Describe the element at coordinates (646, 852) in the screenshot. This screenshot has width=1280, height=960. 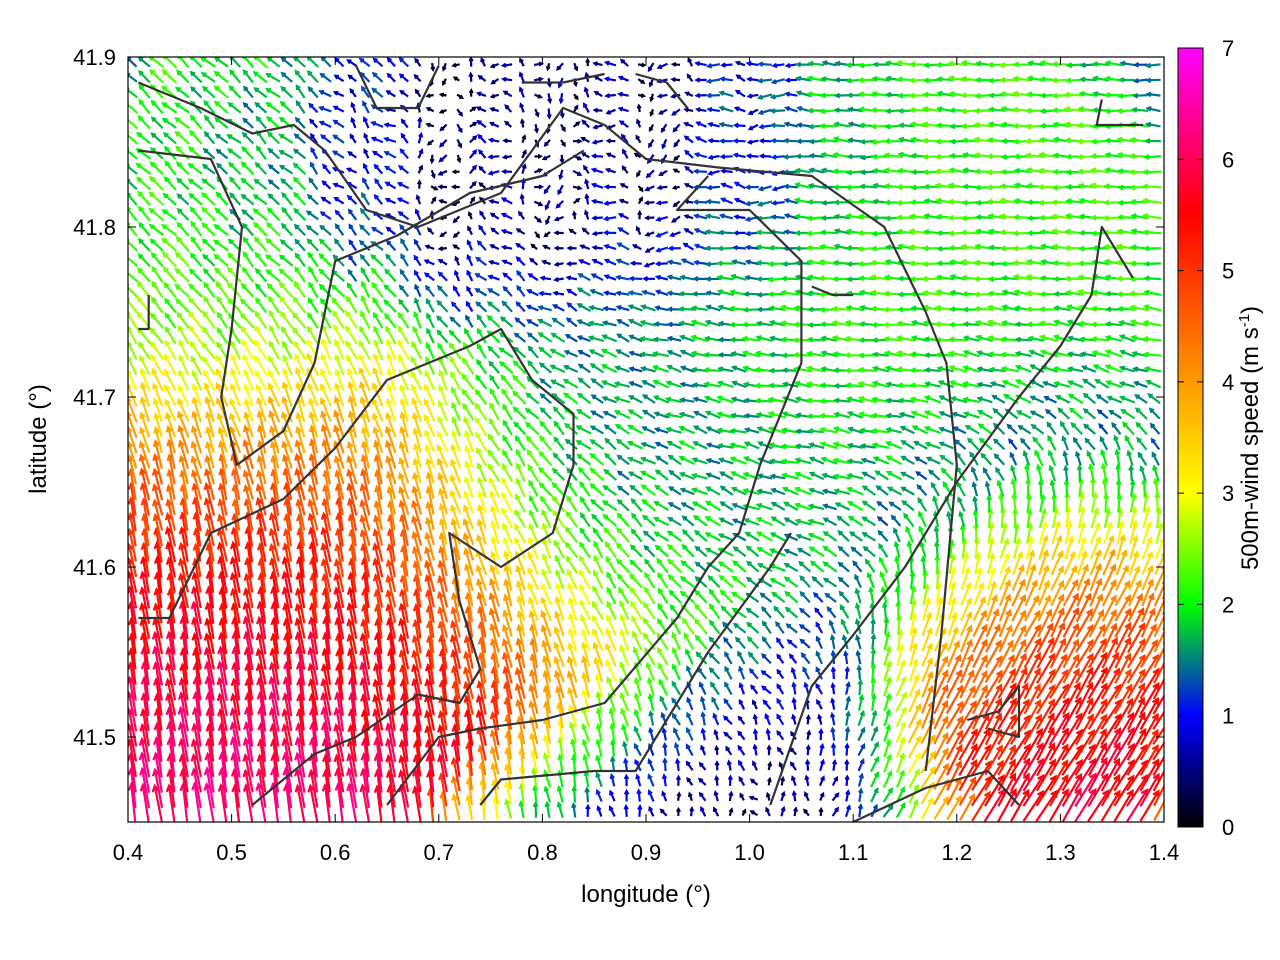
I see `x-tick-label: 0.9` at that location.